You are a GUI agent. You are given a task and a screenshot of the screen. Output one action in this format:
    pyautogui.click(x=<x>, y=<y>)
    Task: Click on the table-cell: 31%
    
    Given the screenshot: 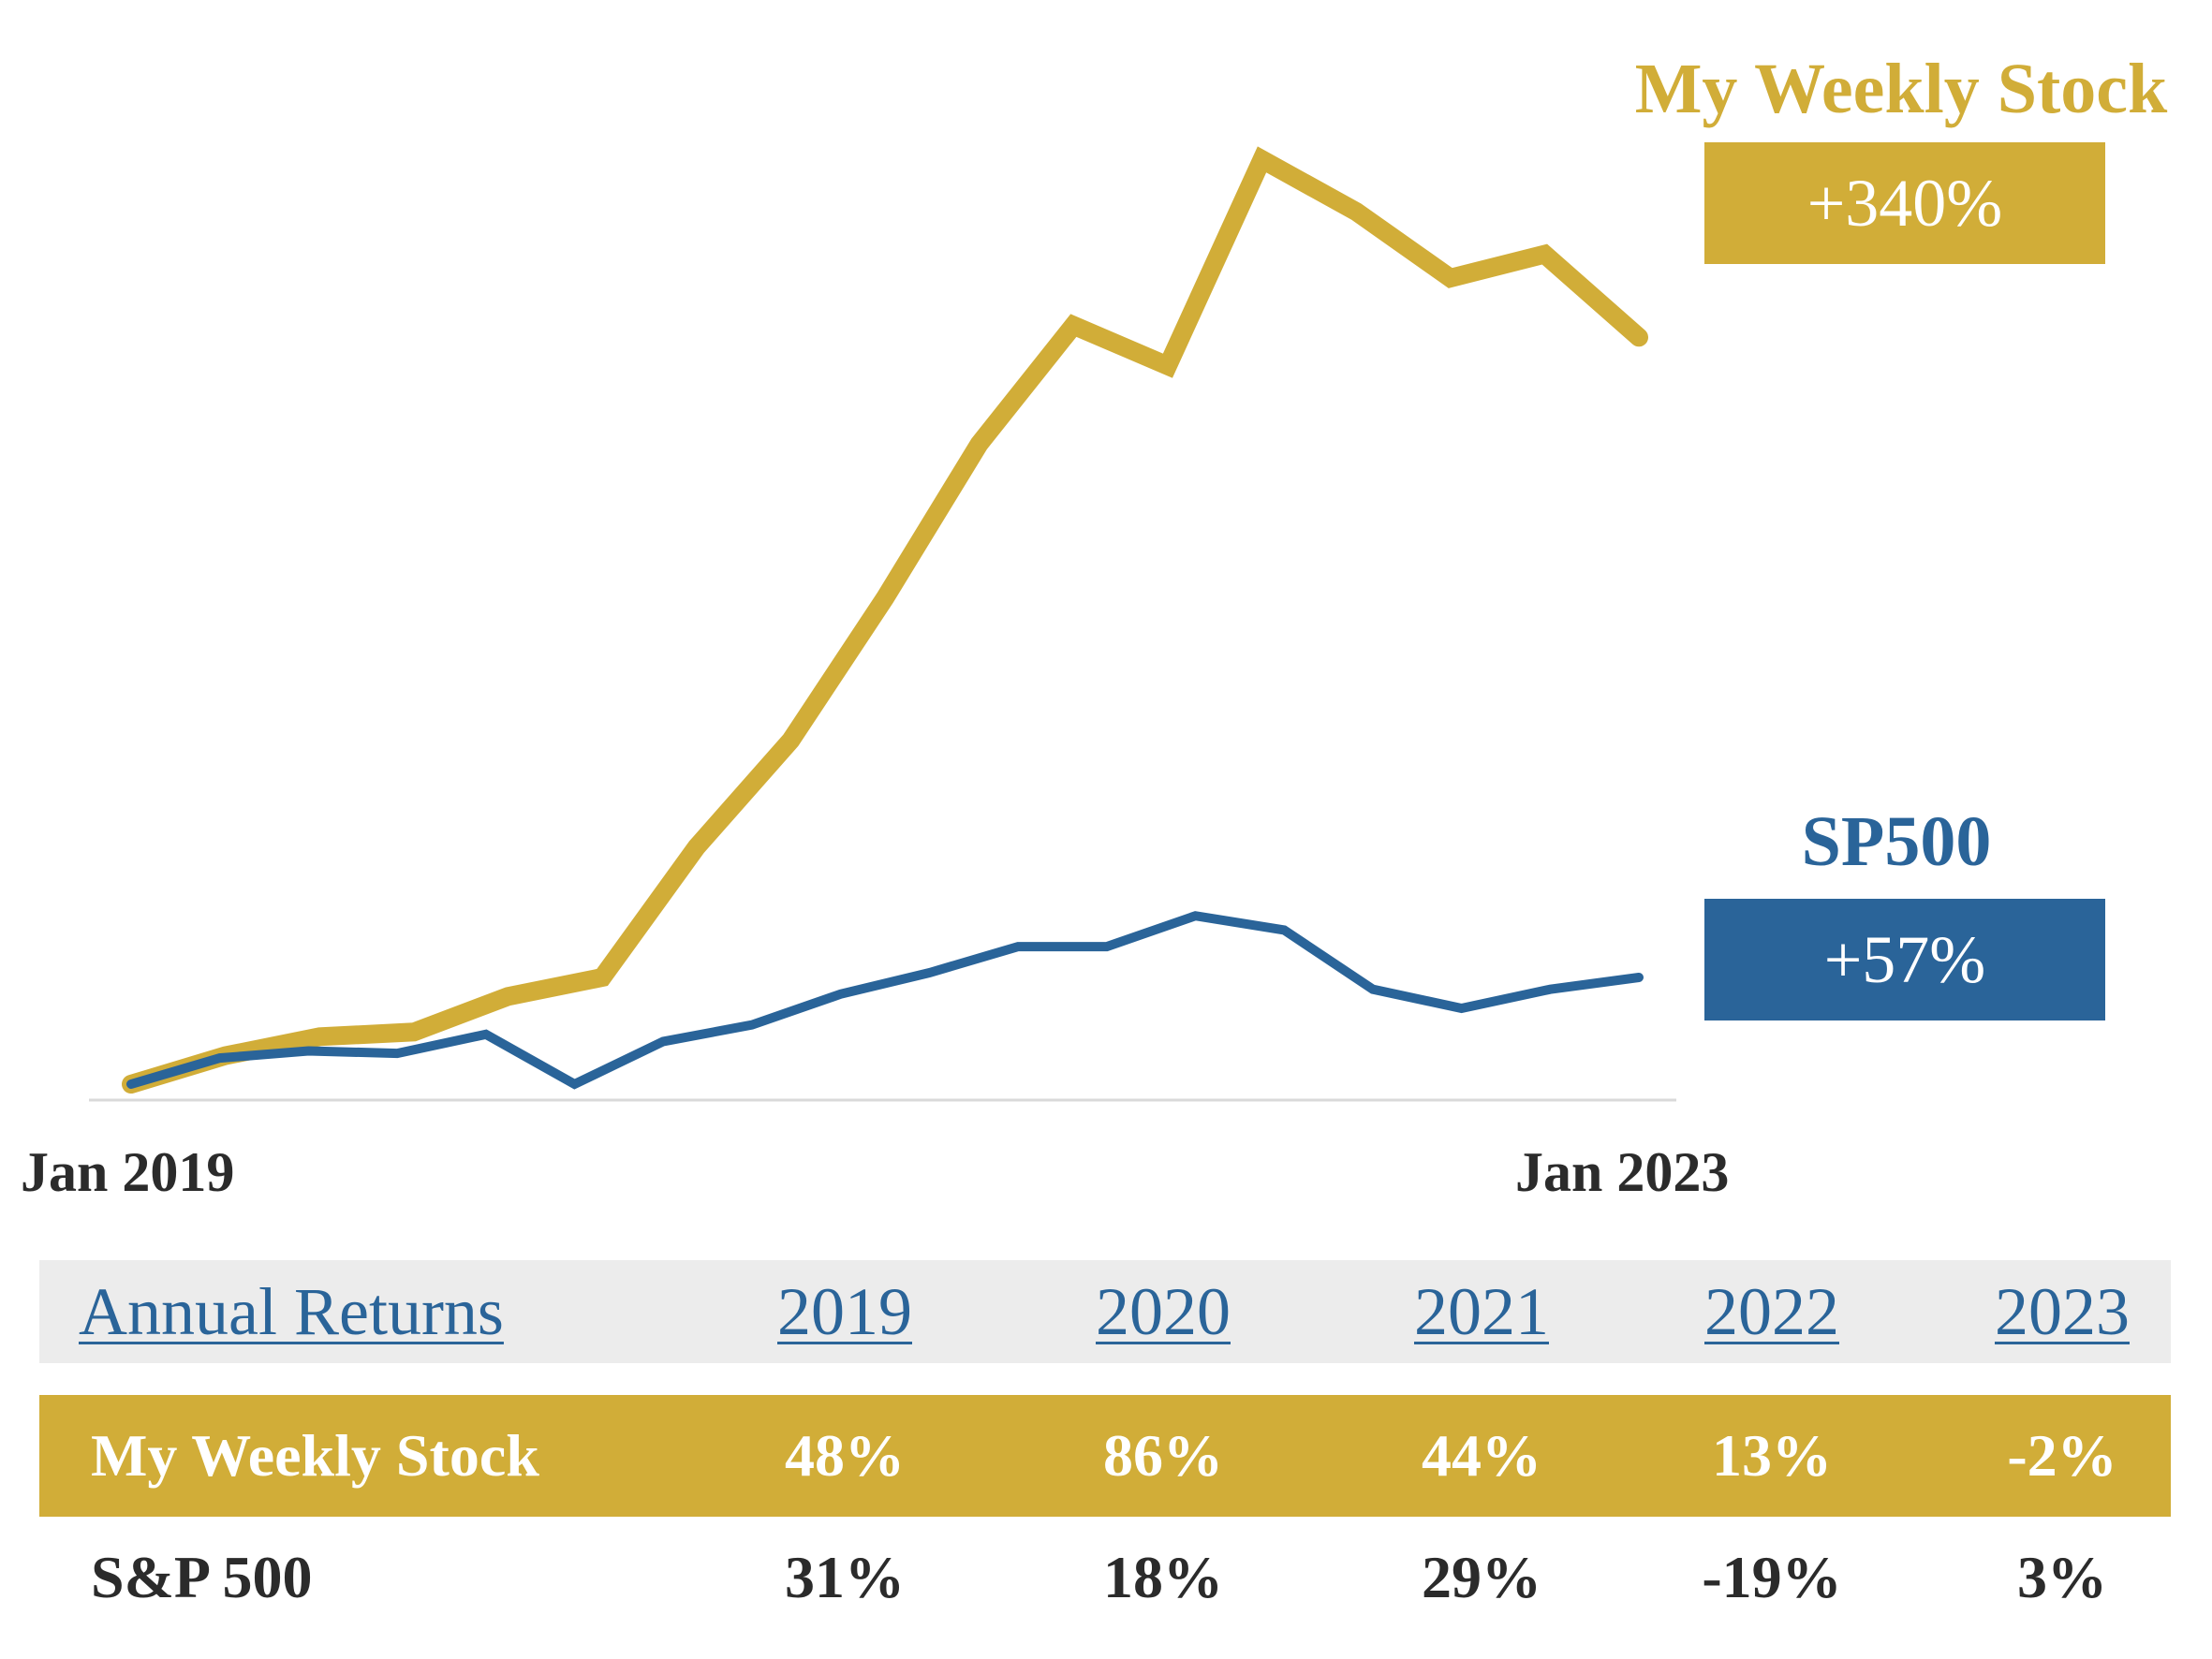 What is the action you would take?
    pyautogui.click(x=845, y=1577)
    